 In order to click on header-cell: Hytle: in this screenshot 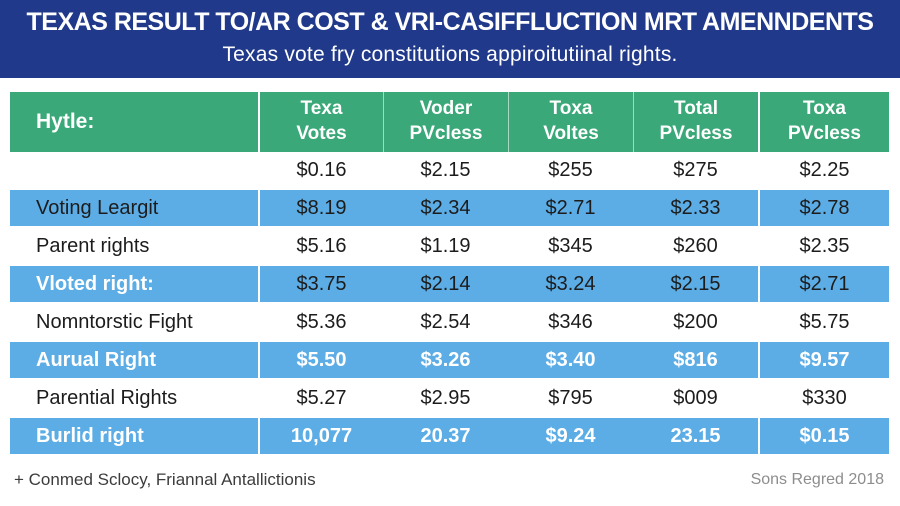, I will do `click(134, 122)`.